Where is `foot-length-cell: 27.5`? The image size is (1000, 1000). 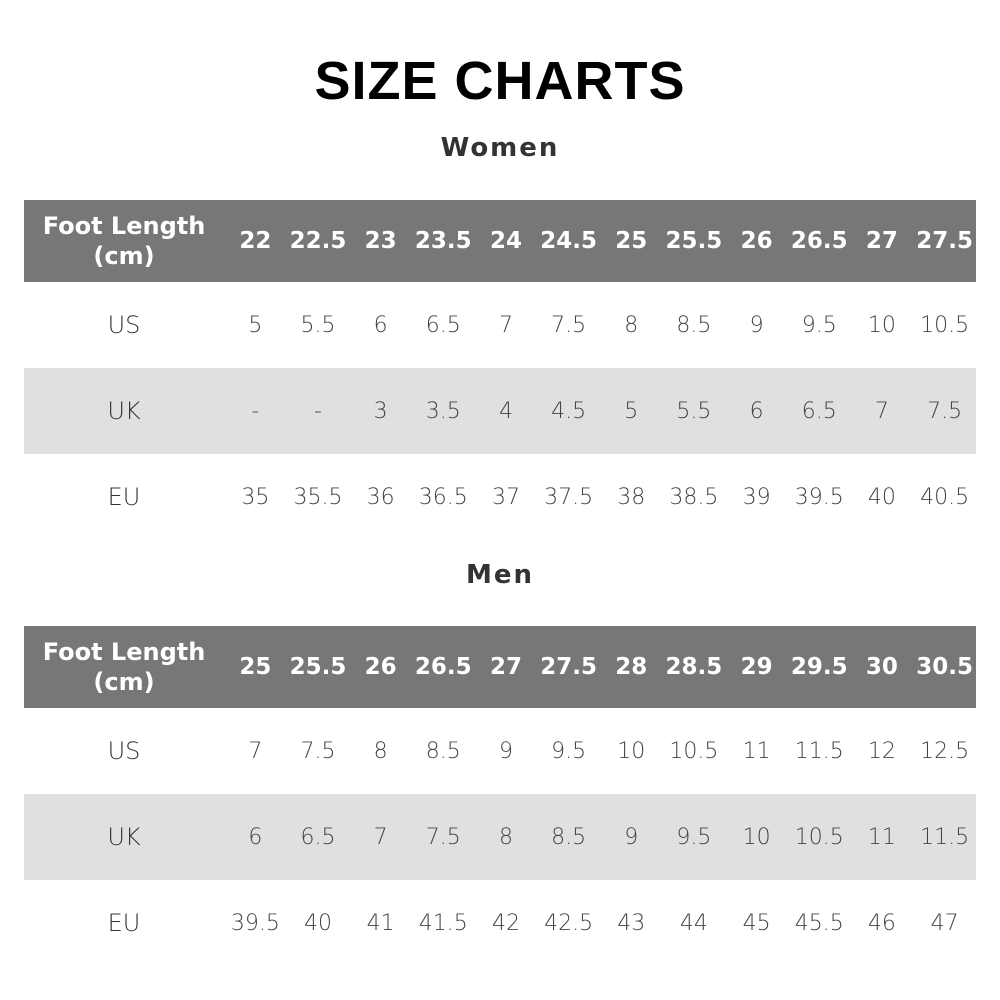 foot-length-cell: 27.5 is located at coordinates (944, 241).